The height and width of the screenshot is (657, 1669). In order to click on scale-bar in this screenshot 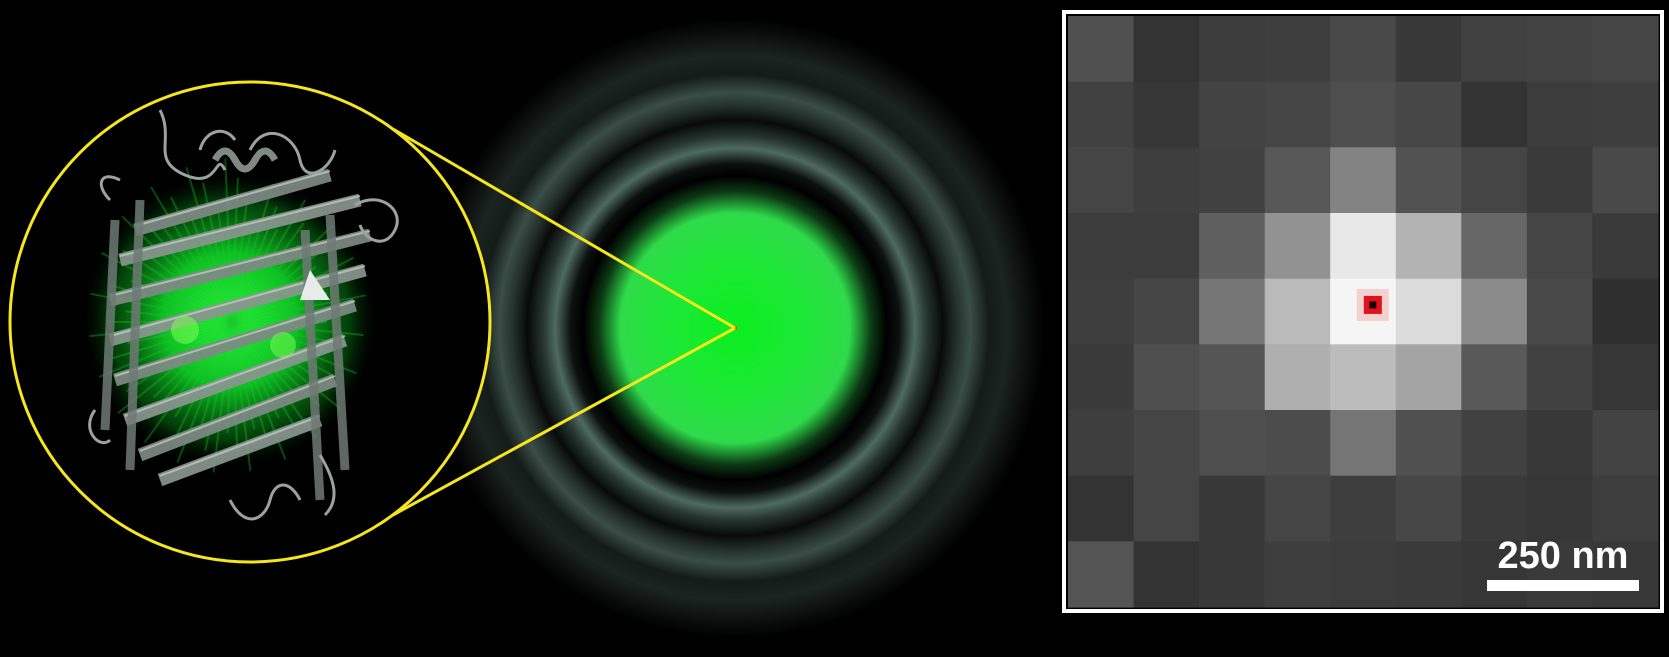, I will do `click(1563, 585)`.